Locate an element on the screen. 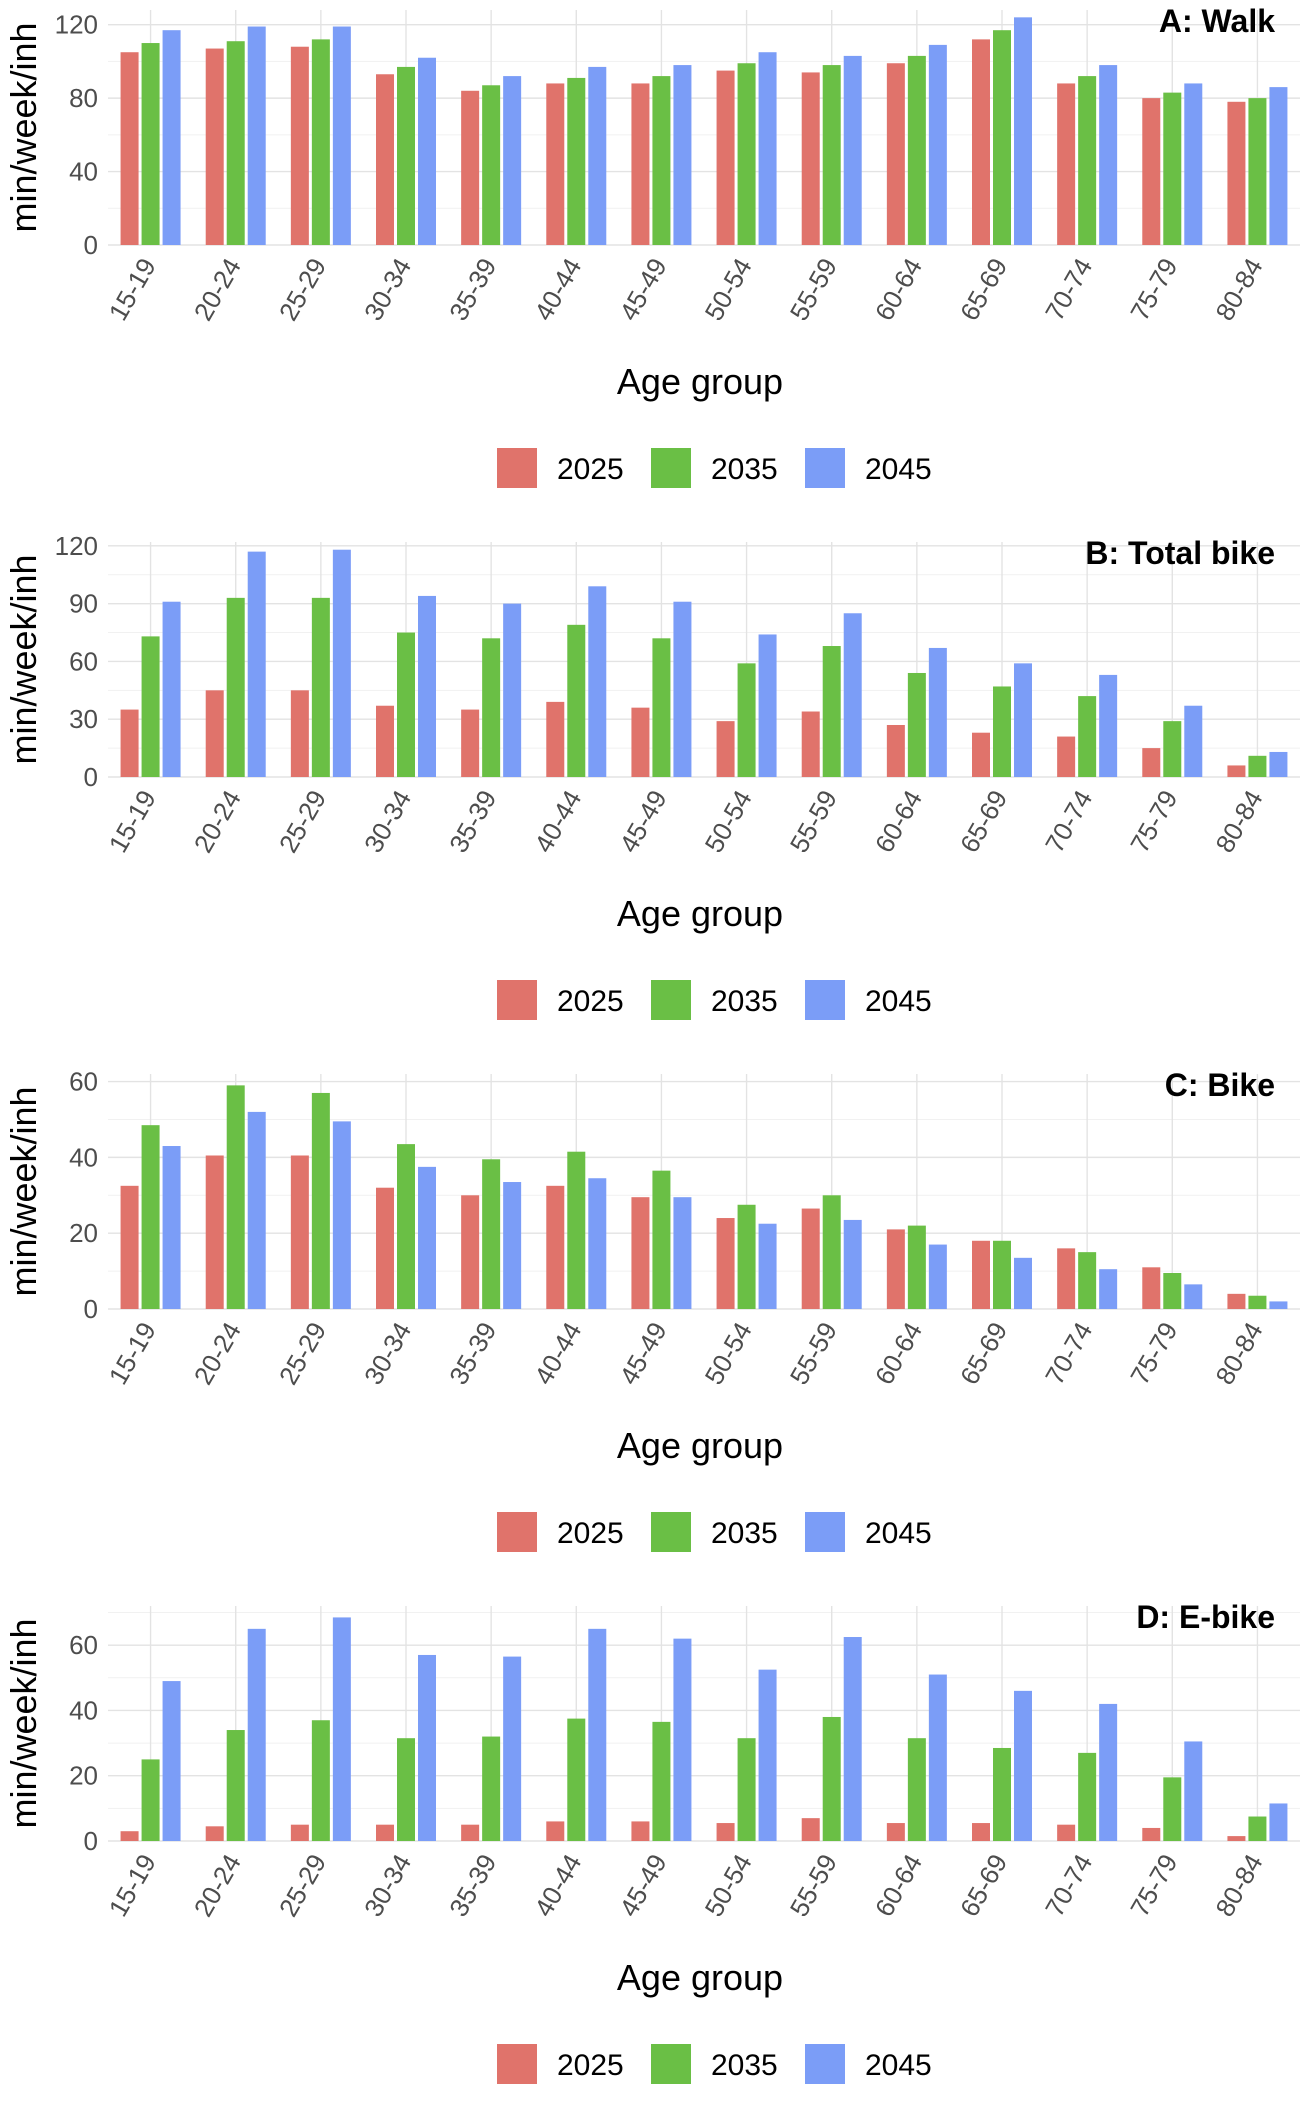 The width and height of the screenshot is (1306, 2128). x-tick-label: 80-84 is located at coordinates (1238, 1353).